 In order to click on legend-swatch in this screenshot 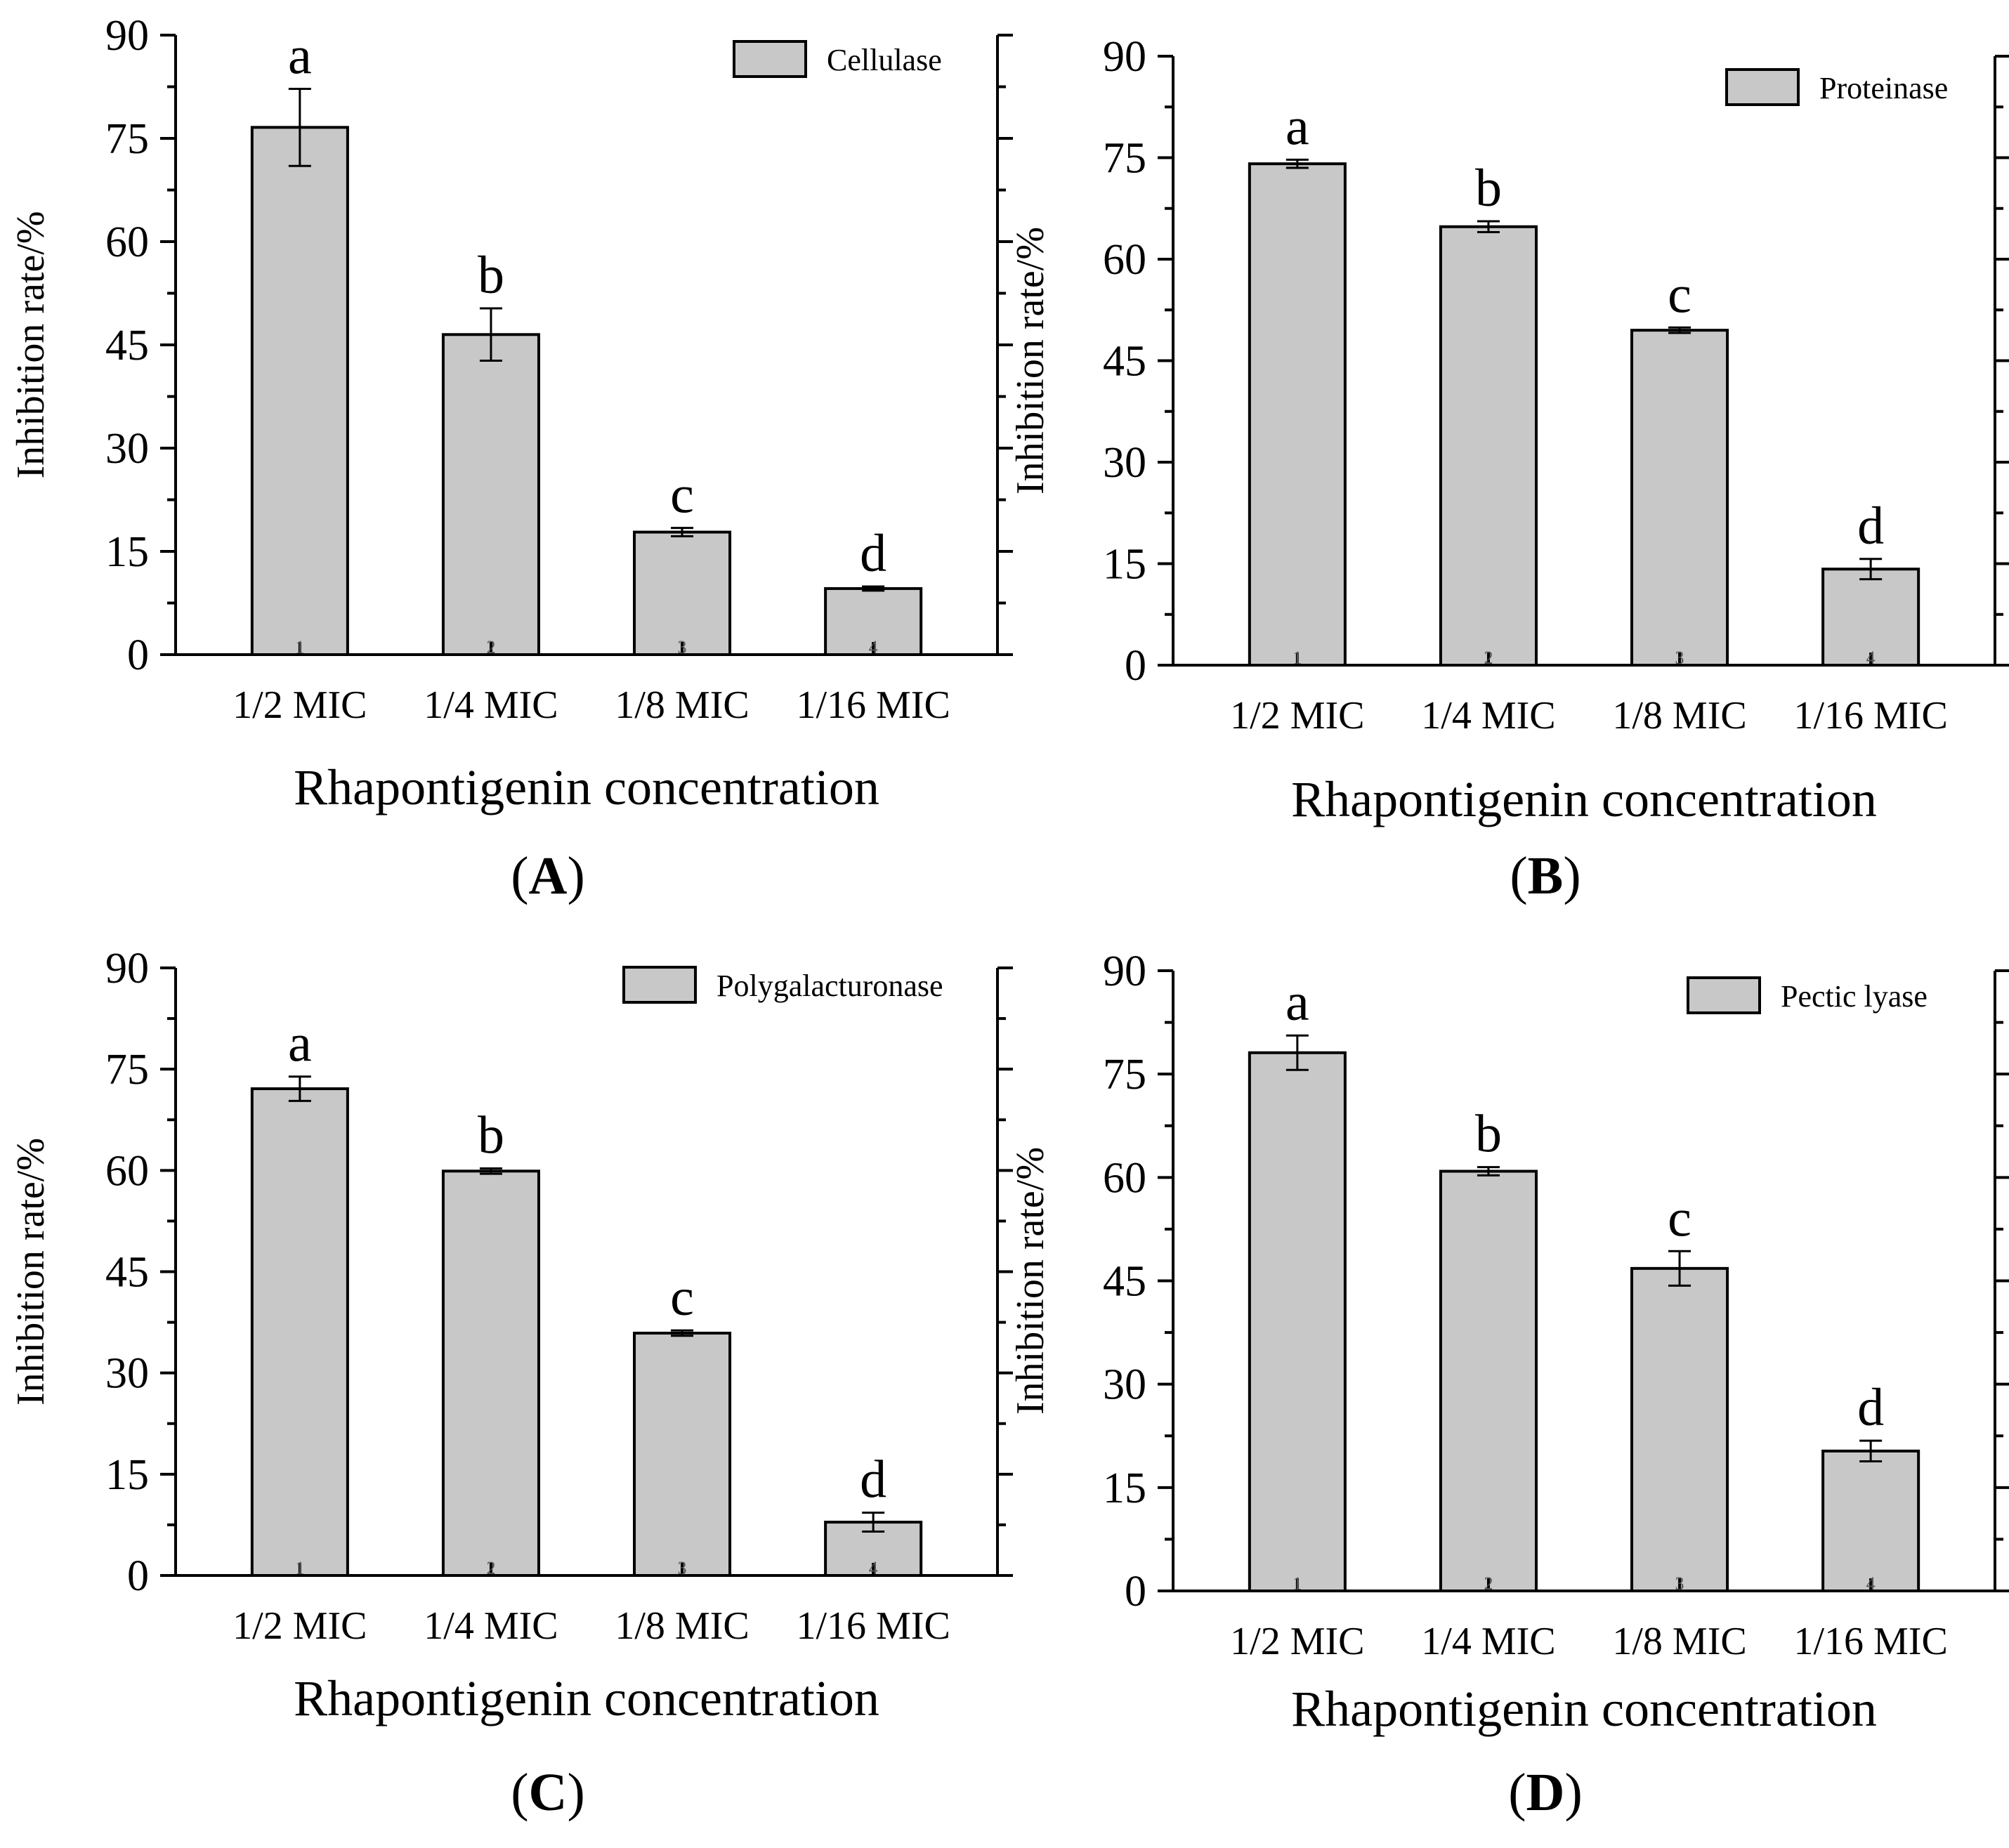, I will do `click(1762, 87)`.